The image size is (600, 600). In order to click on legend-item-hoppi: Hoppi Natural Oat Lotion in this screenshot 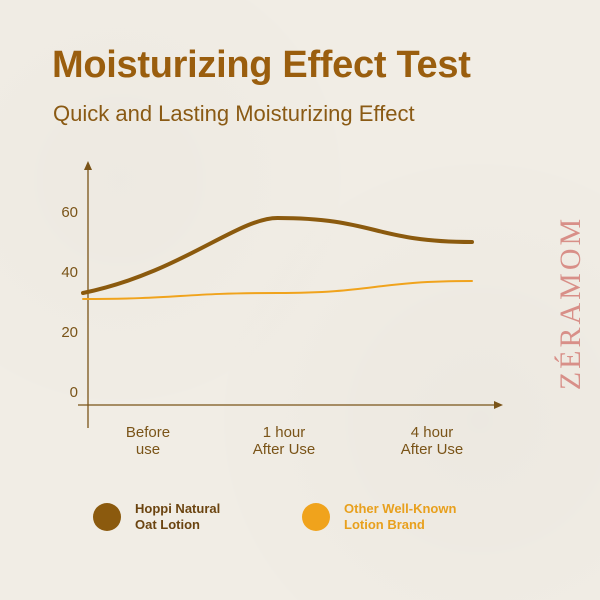, I will do `click(156, 517)`.